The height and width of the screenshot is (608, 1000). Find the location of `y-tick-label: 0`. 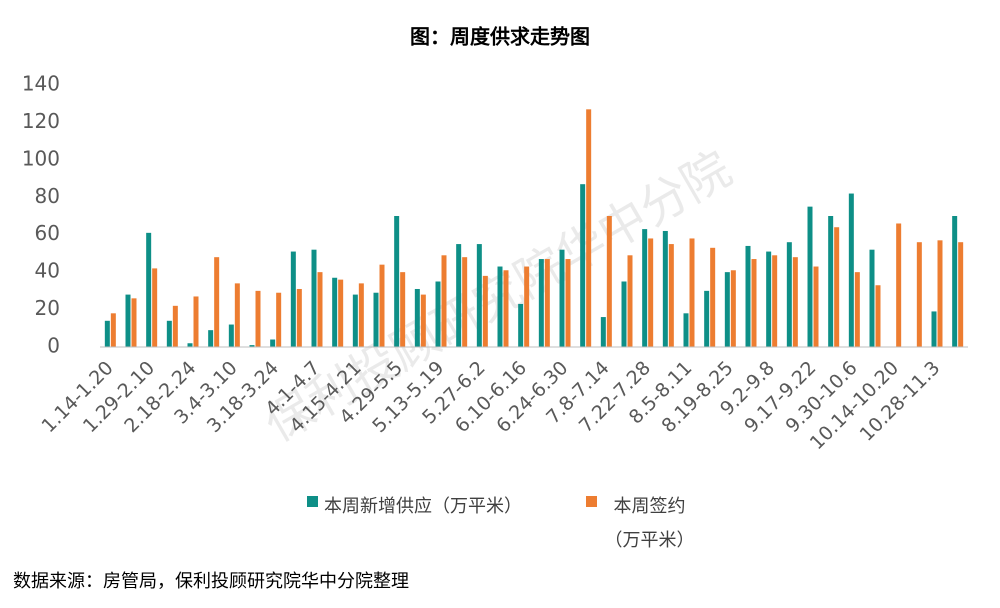

y-tick-label: 0 is located at coordinates (53, 346).